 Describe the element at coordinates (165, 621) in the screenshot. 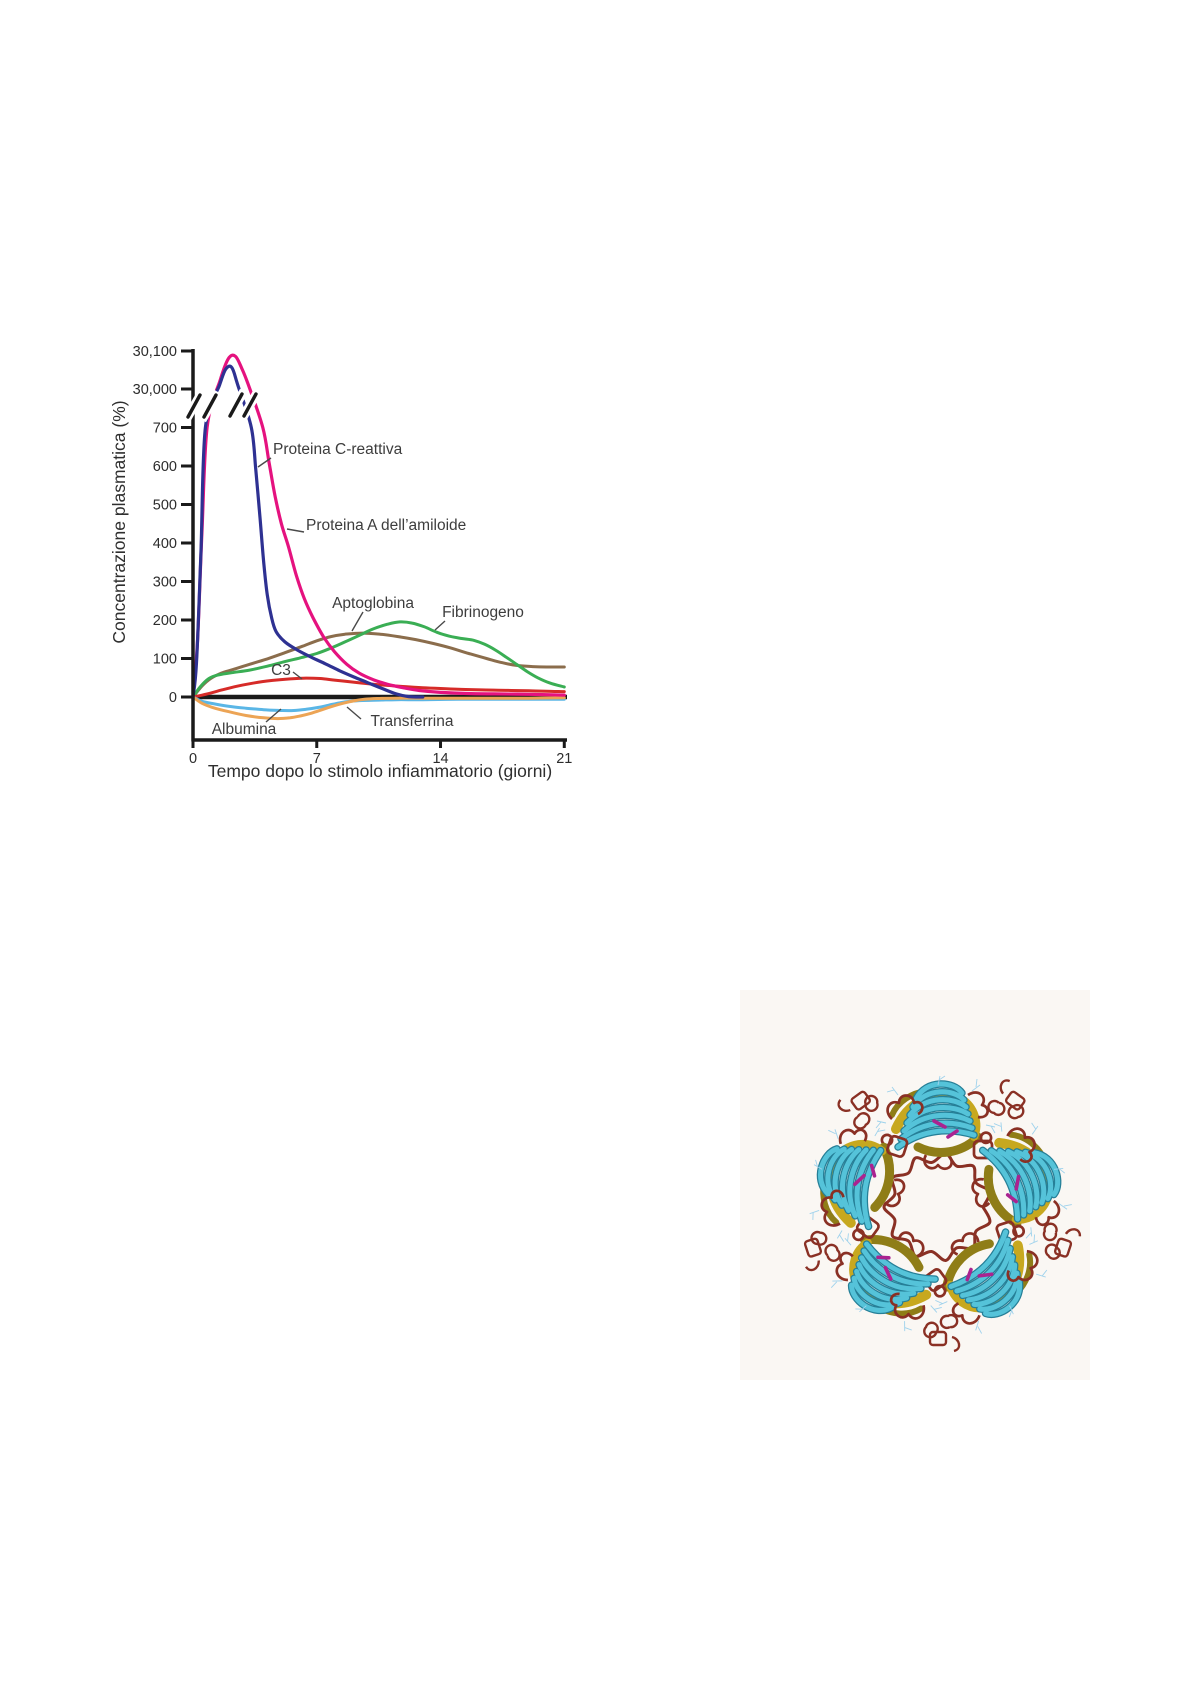

I see `y-tick-label: 200` at that location.